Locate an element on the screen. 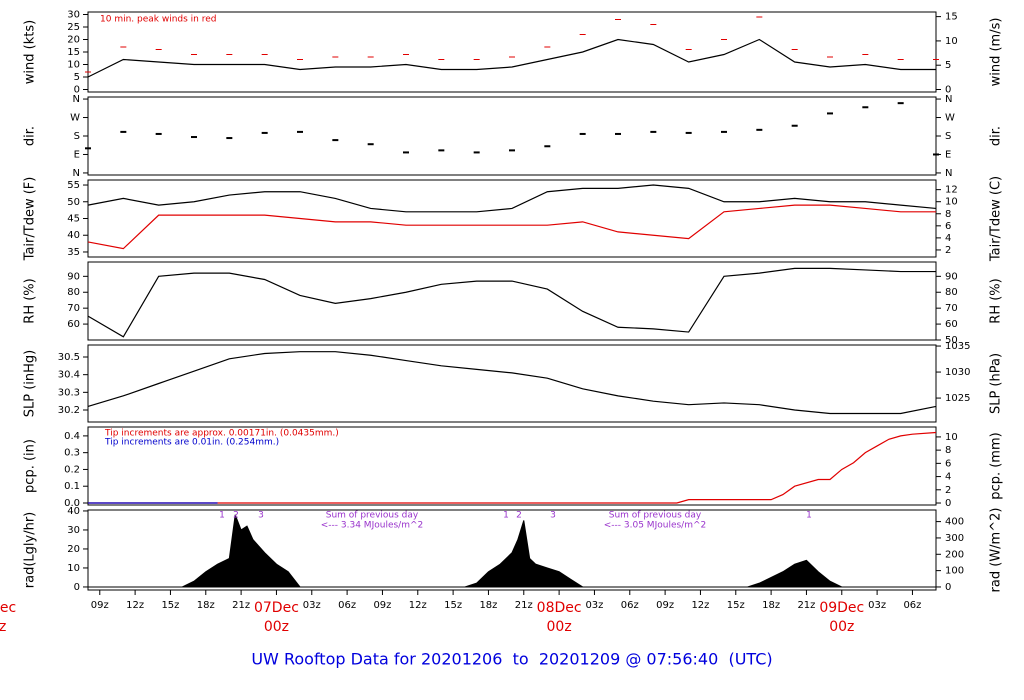 This screenshot has width=1024, height=700. y-tick-label: 0 is located at coordinates (77, 587).